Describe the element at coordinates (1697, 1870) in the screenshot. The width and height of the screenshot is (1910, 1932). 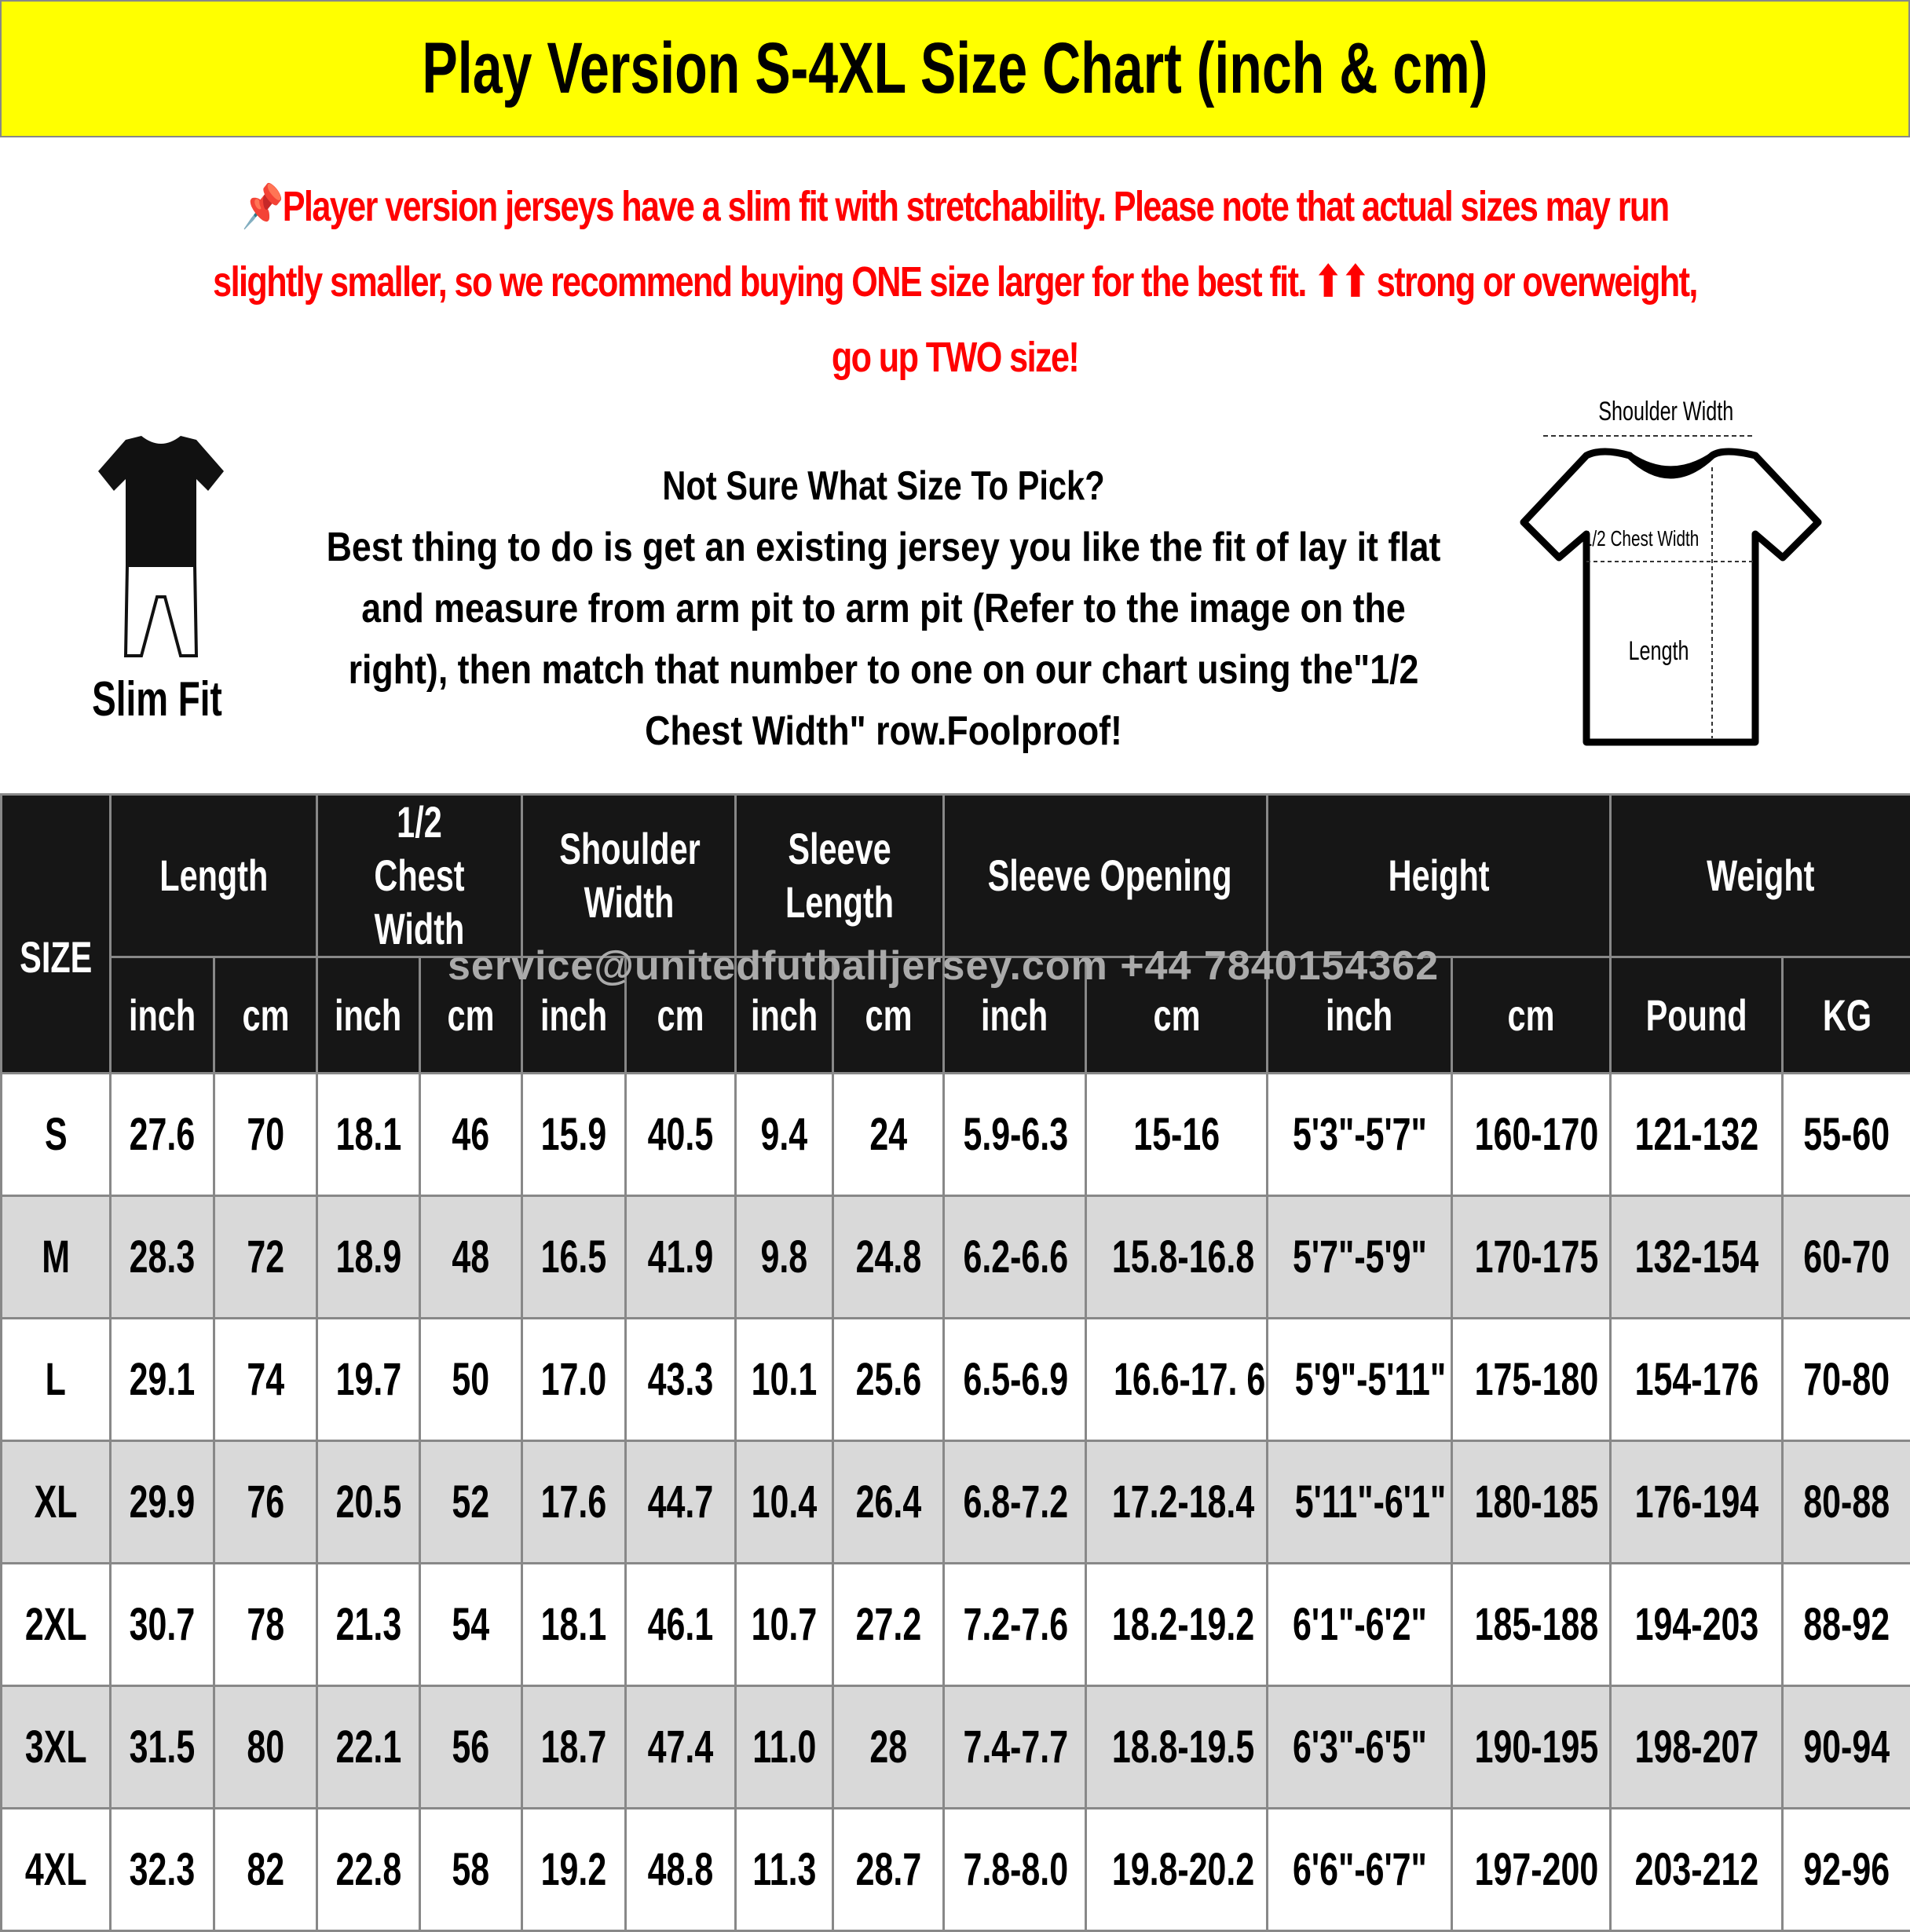
I see `value-cell: 203-212` at that location.